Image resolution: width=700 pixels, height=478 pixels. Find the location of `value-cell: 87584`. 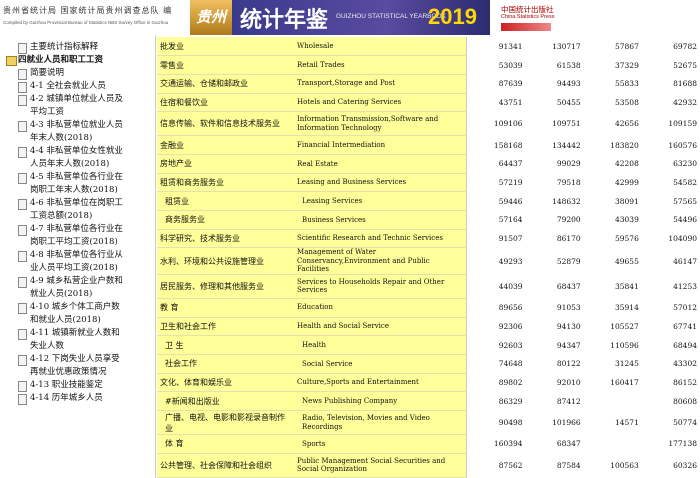

value-cell: 87584 is located at coordinates (554, 465).